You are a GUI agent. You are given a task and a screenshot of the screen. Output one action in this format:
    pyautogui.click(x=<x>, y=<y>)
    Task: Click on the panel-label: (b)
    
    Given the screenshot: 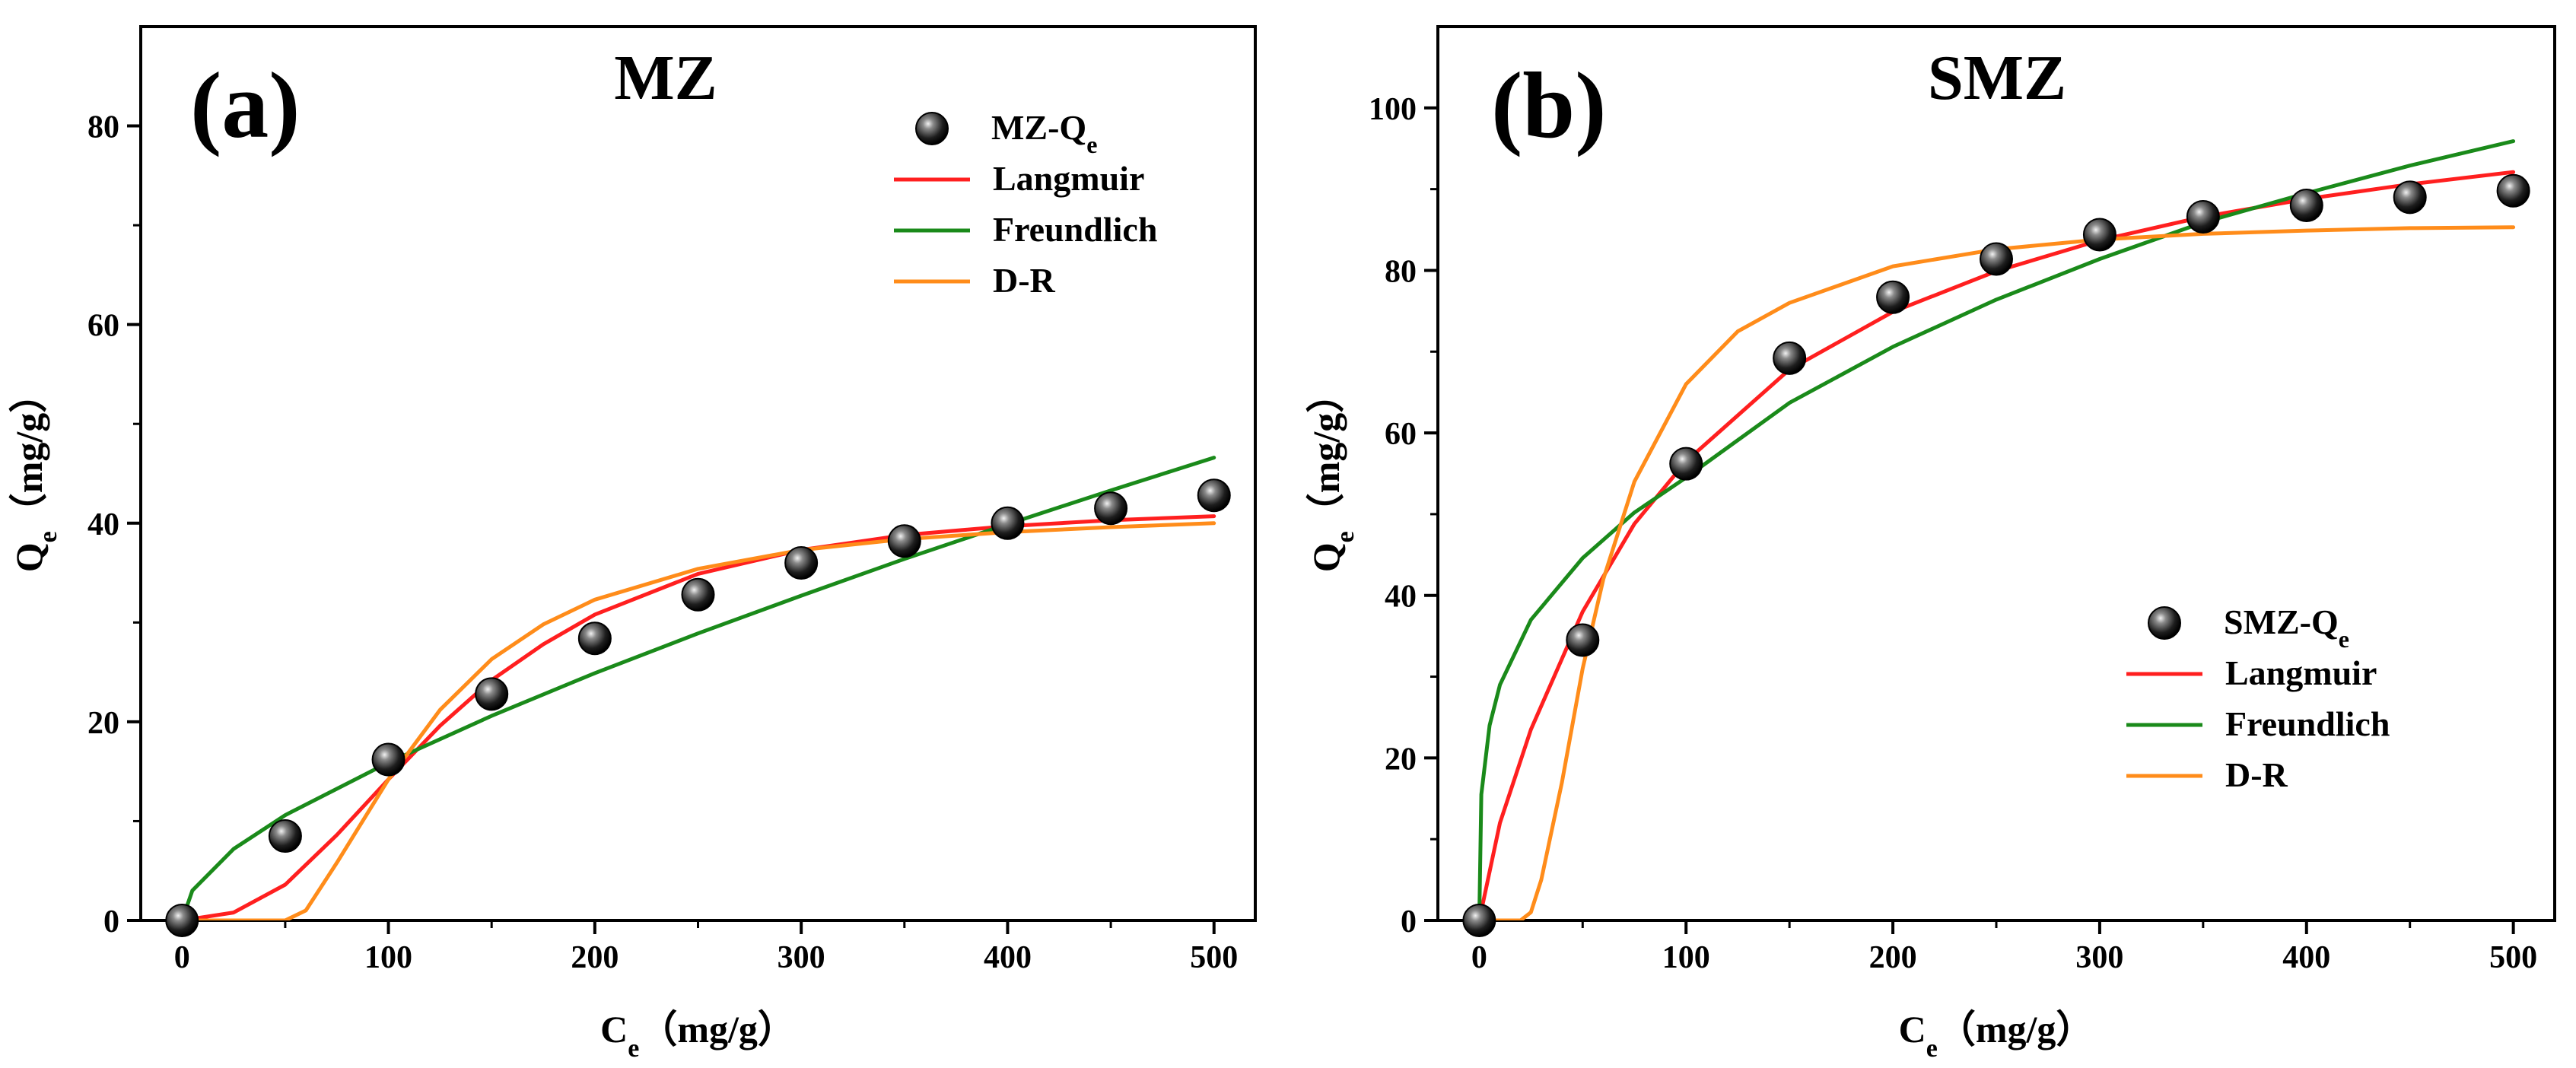 What is the action you would take?
    pyautogui.click(x=1549, y=105)
    